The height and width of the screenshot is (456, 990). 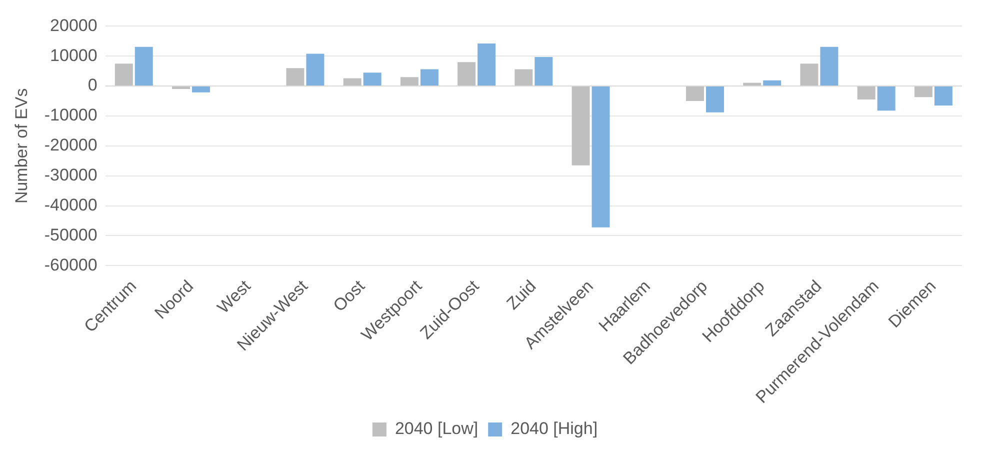 I want to click on y-tick-label: -20000, so click(x=71, y=145).